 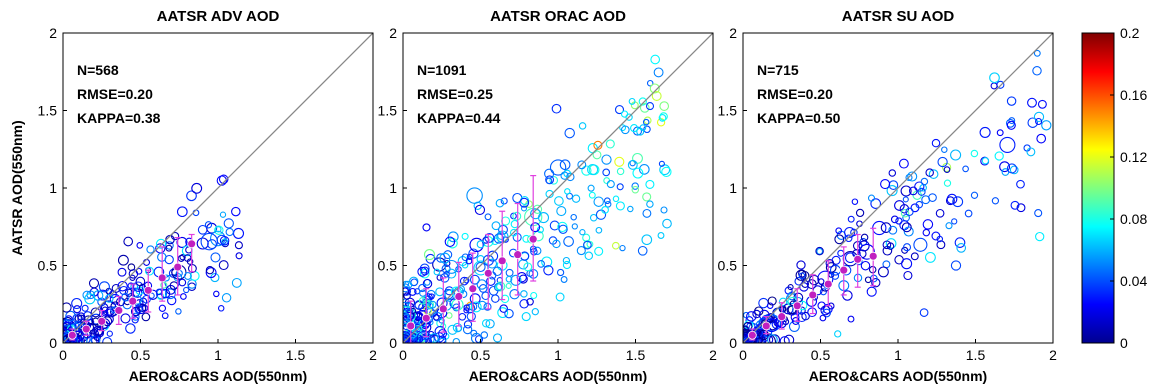 I want to click on y-tick-label: 2, so click(x=733, y=33).